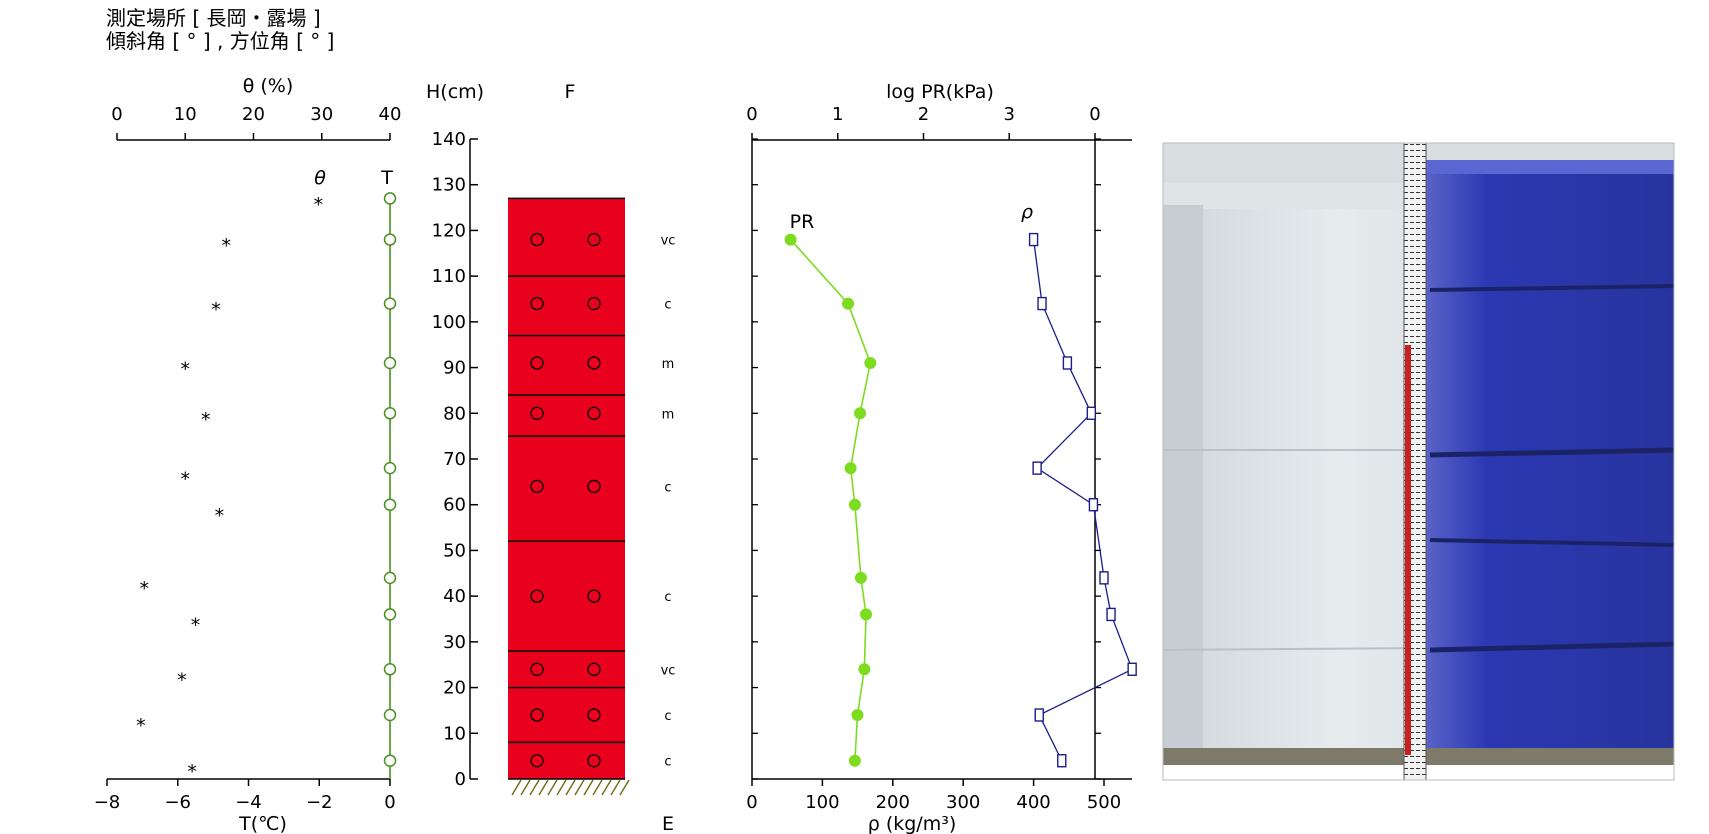 This screenshot has width=1709, height=834. Describe the element at coordinates (185, 114) in the screenshot. I see `theta-tick-label: 10` at that location.